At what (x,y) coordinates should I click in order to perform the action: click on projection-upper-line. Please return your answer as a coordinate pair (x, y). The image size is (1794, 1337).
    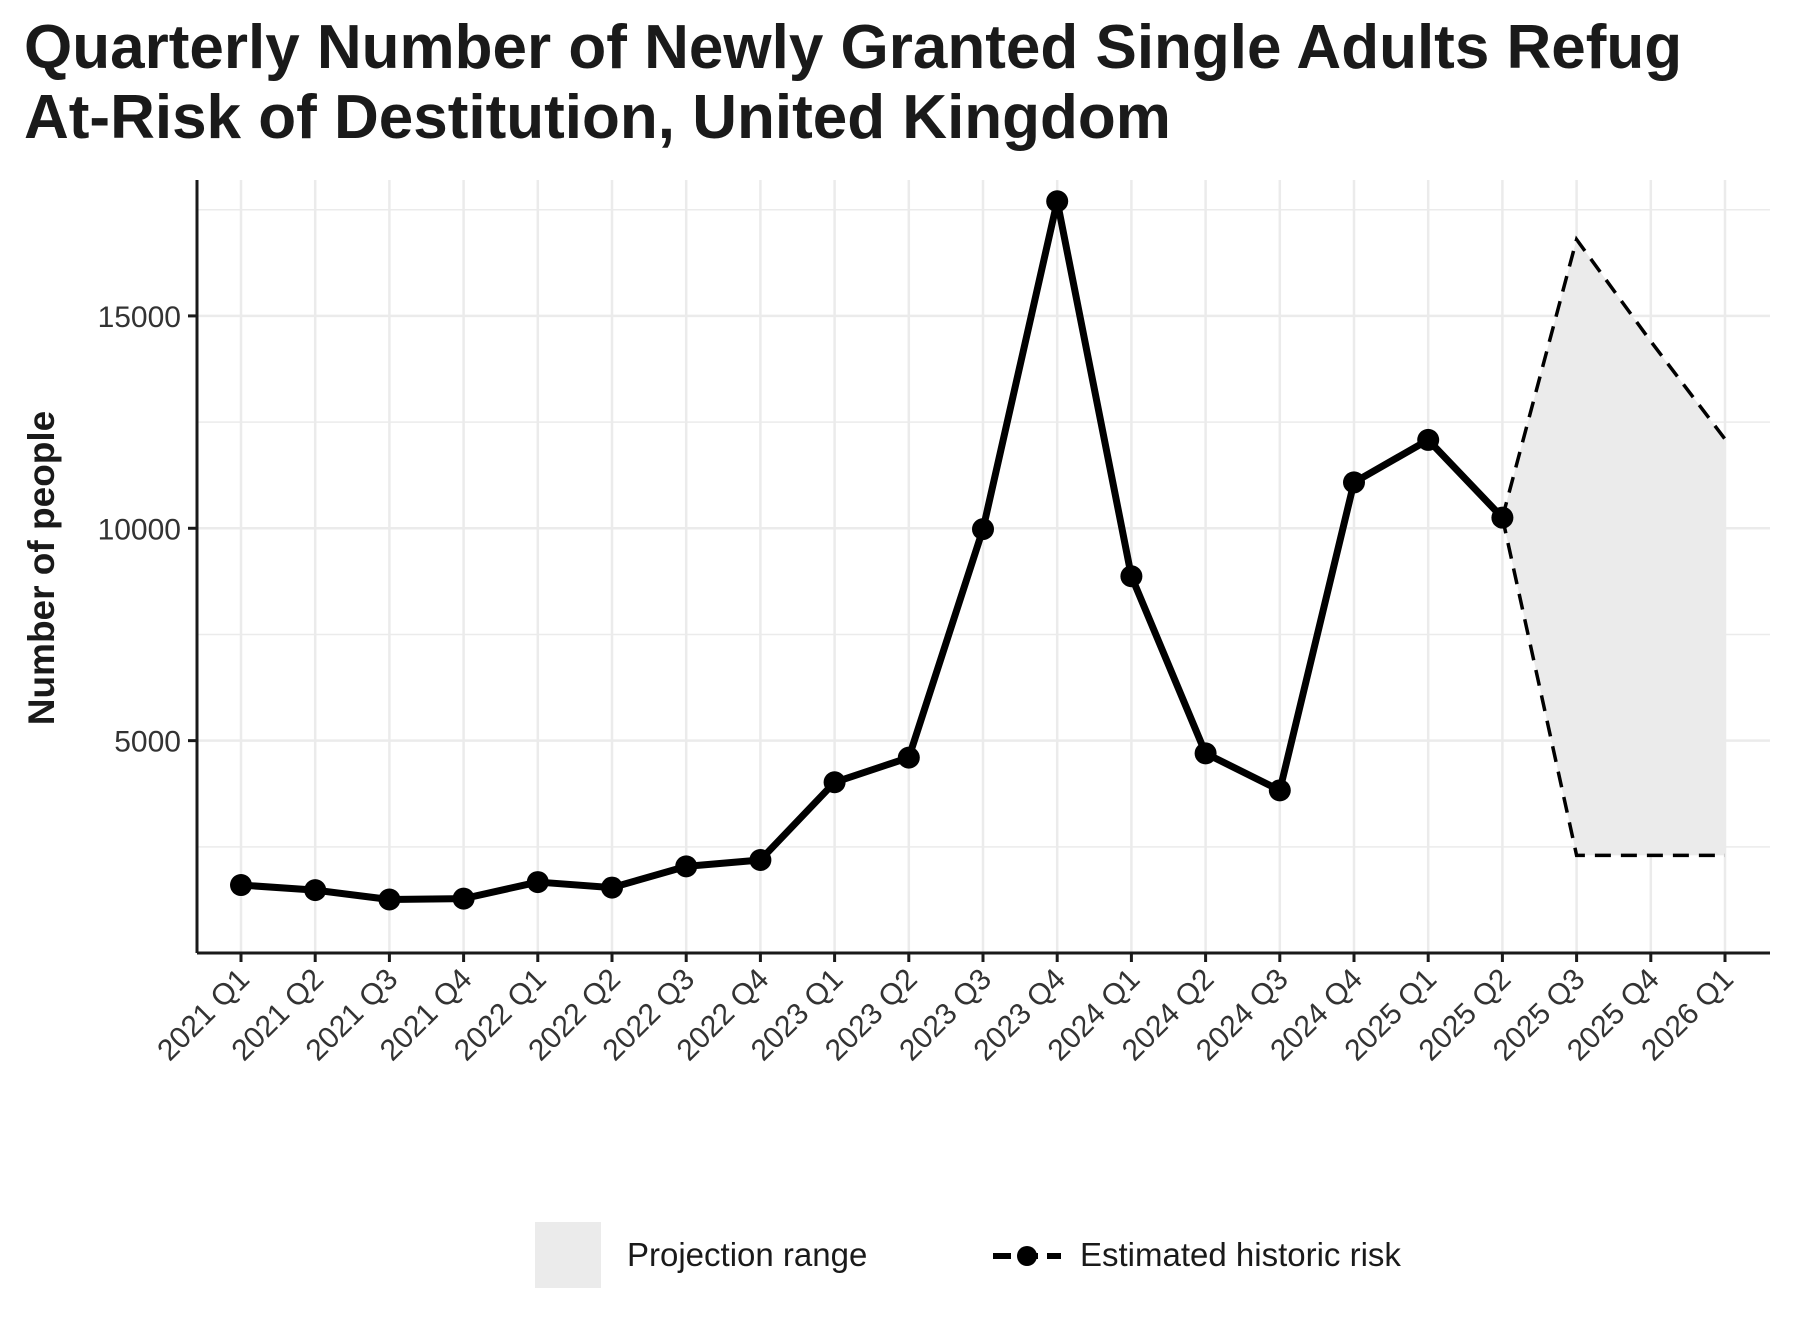
    Looking at the image, I should click on (1613, 377).